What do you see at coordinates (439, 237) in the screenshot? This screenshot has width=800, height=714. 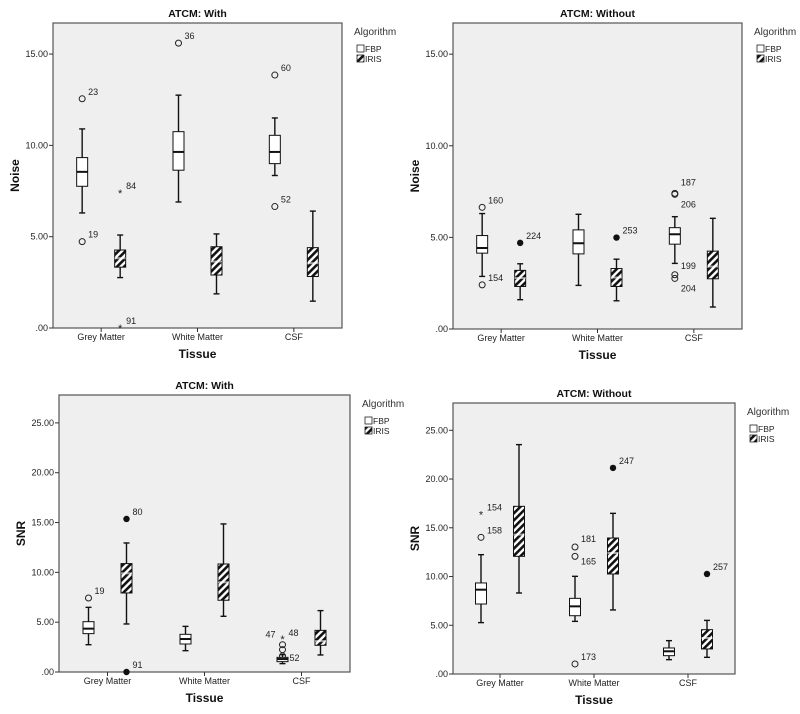 I see `y-tick-label: 5.00` at bounding box center [439, 237].